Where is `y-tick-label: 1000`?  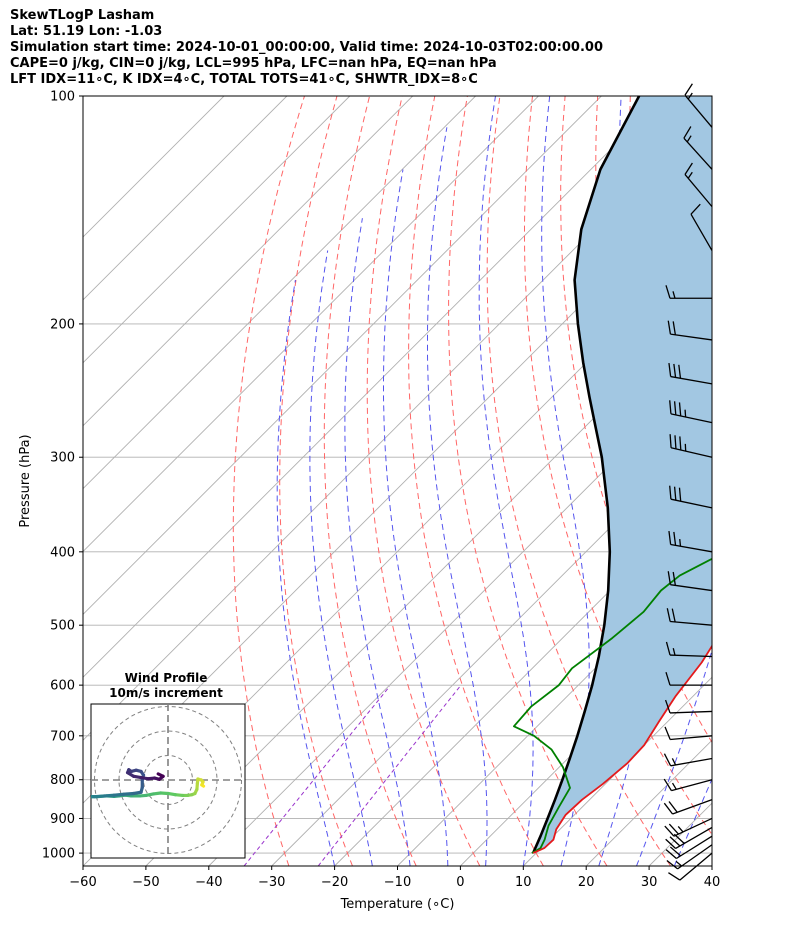
y-tick-label: 1000 is located at coordinates (58, 854).